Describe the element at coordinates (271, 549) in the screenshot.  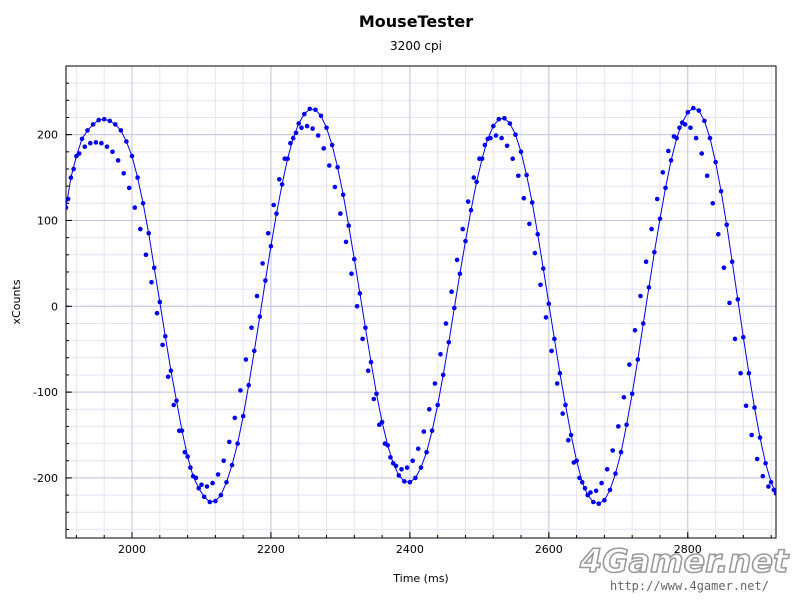
I see `x-tick-label: 2200` at that location.